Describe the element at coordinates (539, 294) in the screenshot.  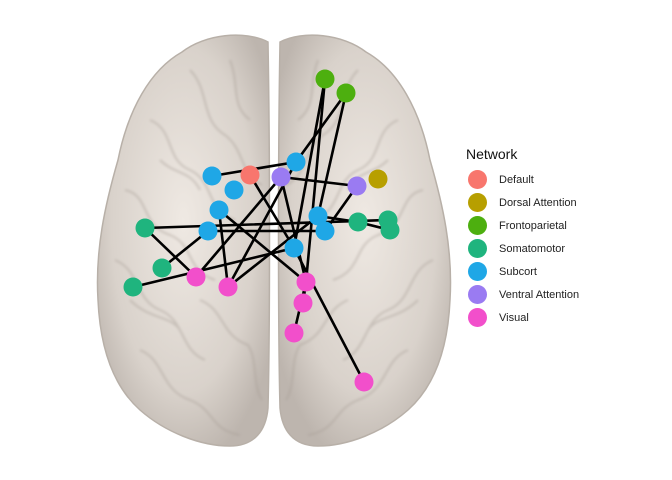
I see `legend-label: Ventral Attention` at that location.